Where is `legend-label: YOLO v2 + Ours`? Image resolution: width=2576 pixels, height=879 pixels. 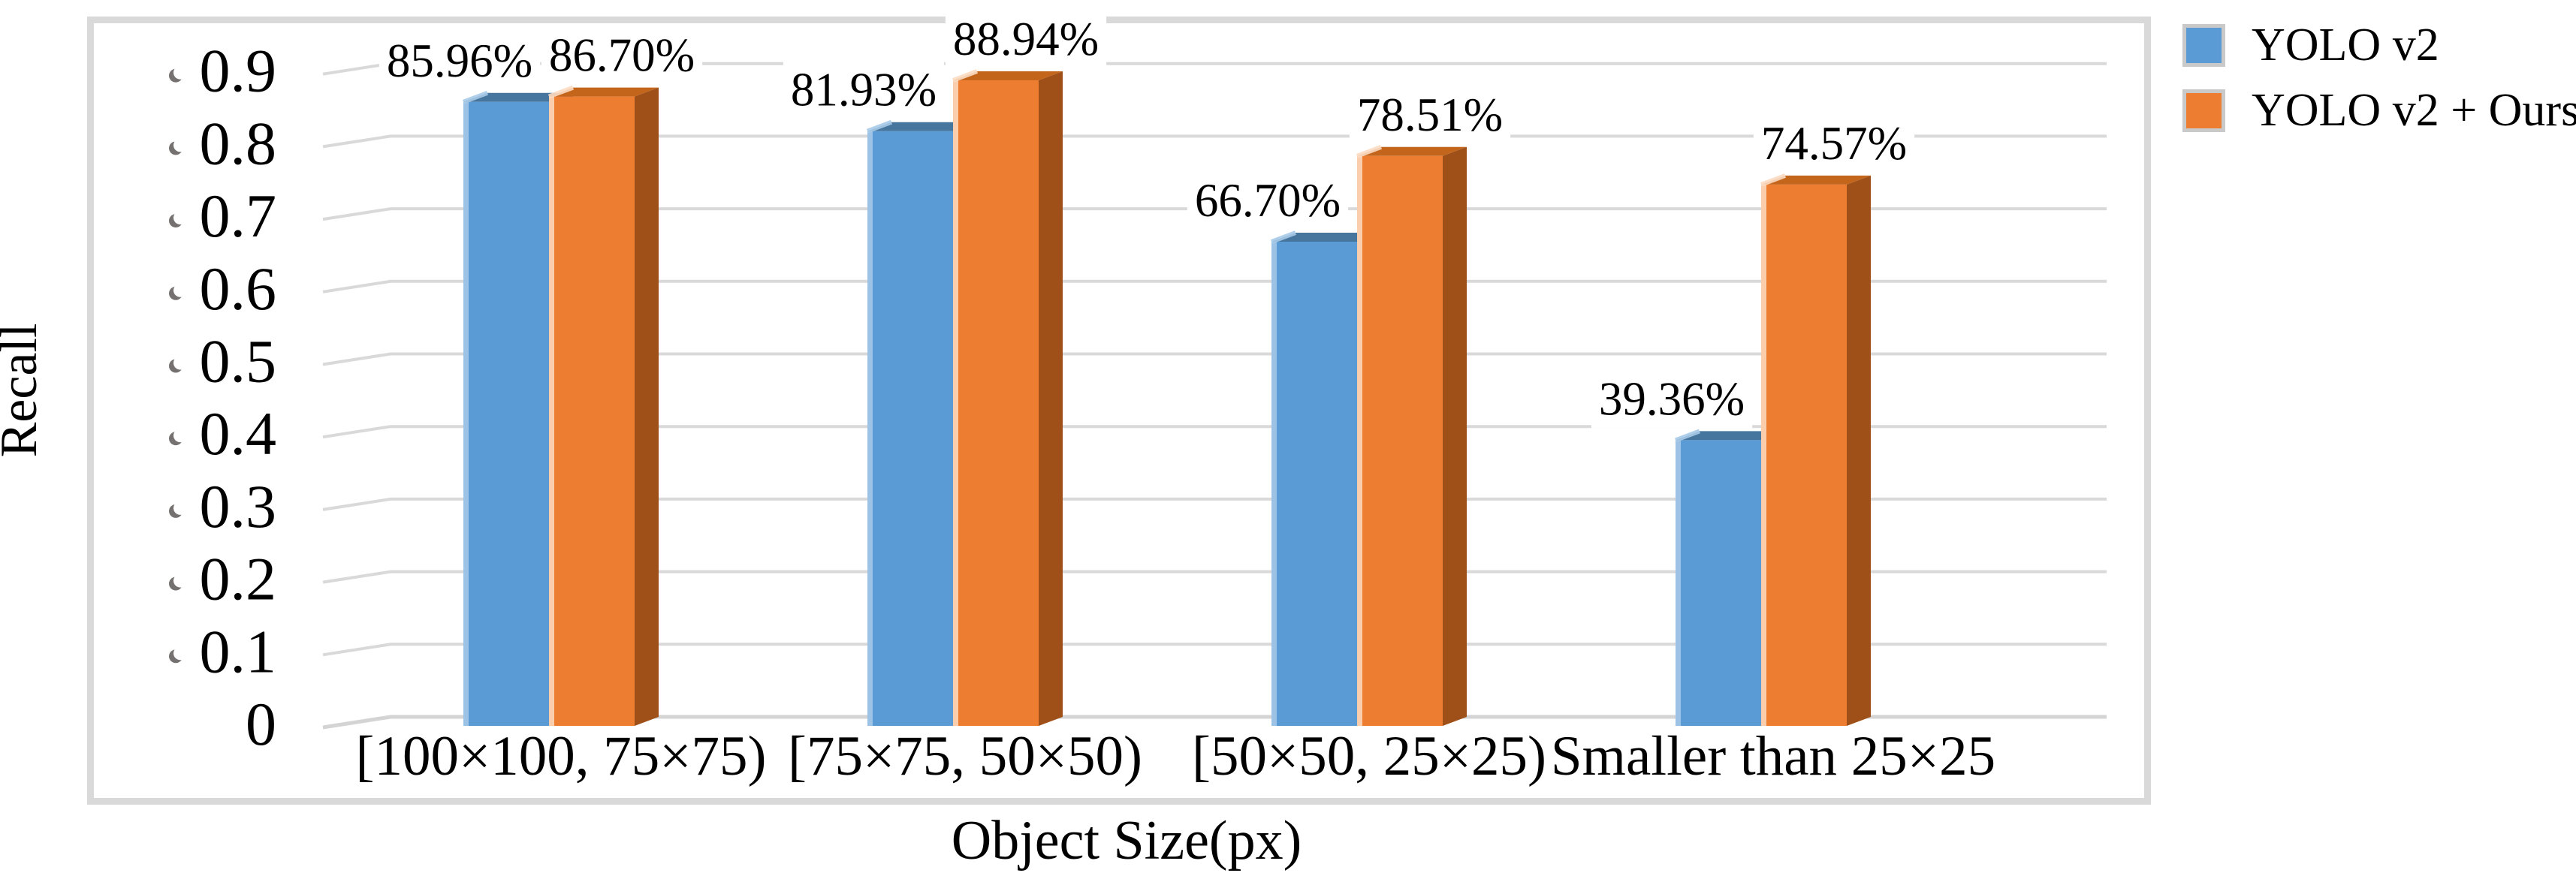
legend-label: YOLO v2 + Ours is located at coordinates (2414, 110).